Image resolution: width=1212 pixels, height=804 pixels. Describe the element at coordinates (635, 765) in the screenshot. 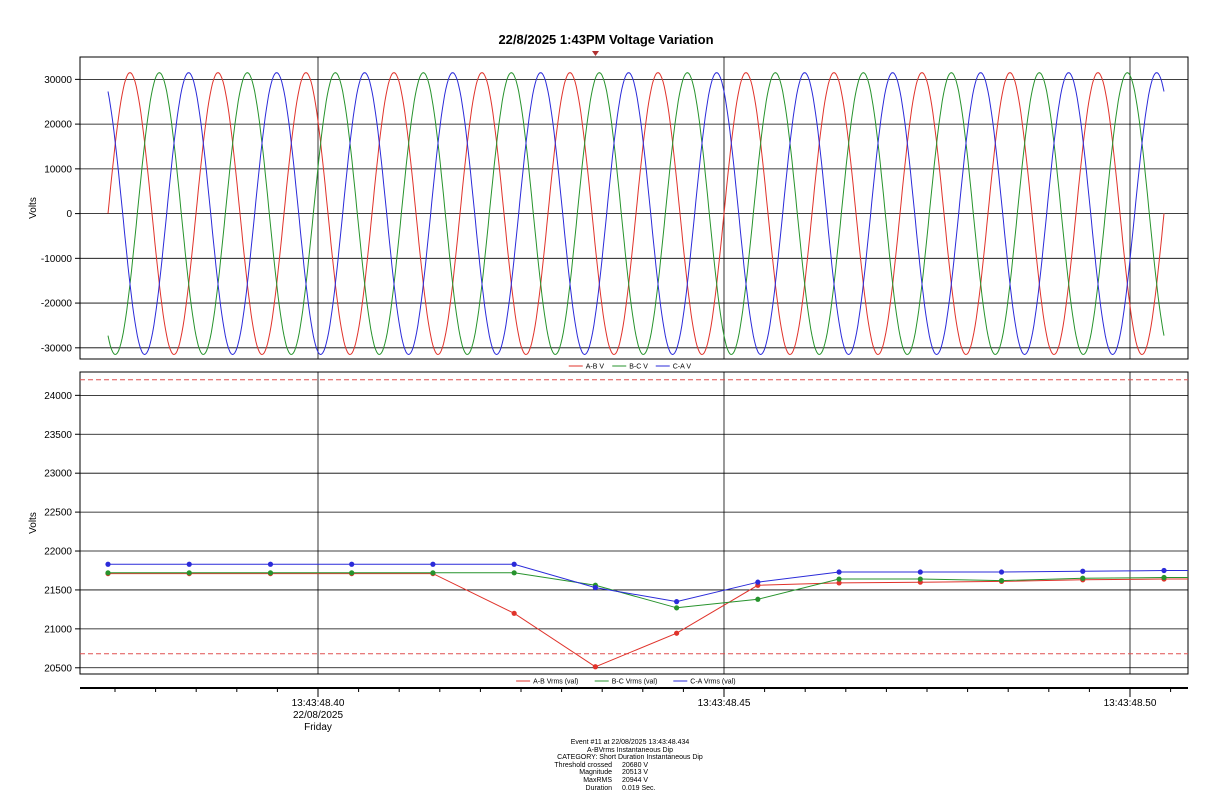

I see `event-row-value: 20680 V` at that location.